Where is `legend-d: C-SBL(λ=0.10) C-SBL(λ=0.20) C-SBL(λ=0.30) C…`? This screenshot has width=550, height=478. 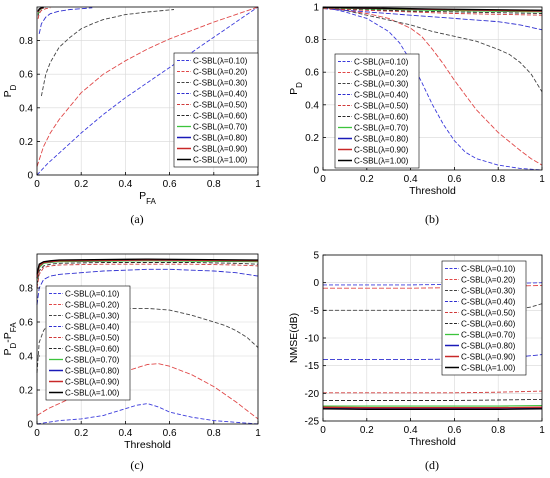
legend-d: C-SBL(λ=0.10) C-SBL(λ=0.20) C-SBL(λ=0.30) C… is located at coordinates (484, 318).